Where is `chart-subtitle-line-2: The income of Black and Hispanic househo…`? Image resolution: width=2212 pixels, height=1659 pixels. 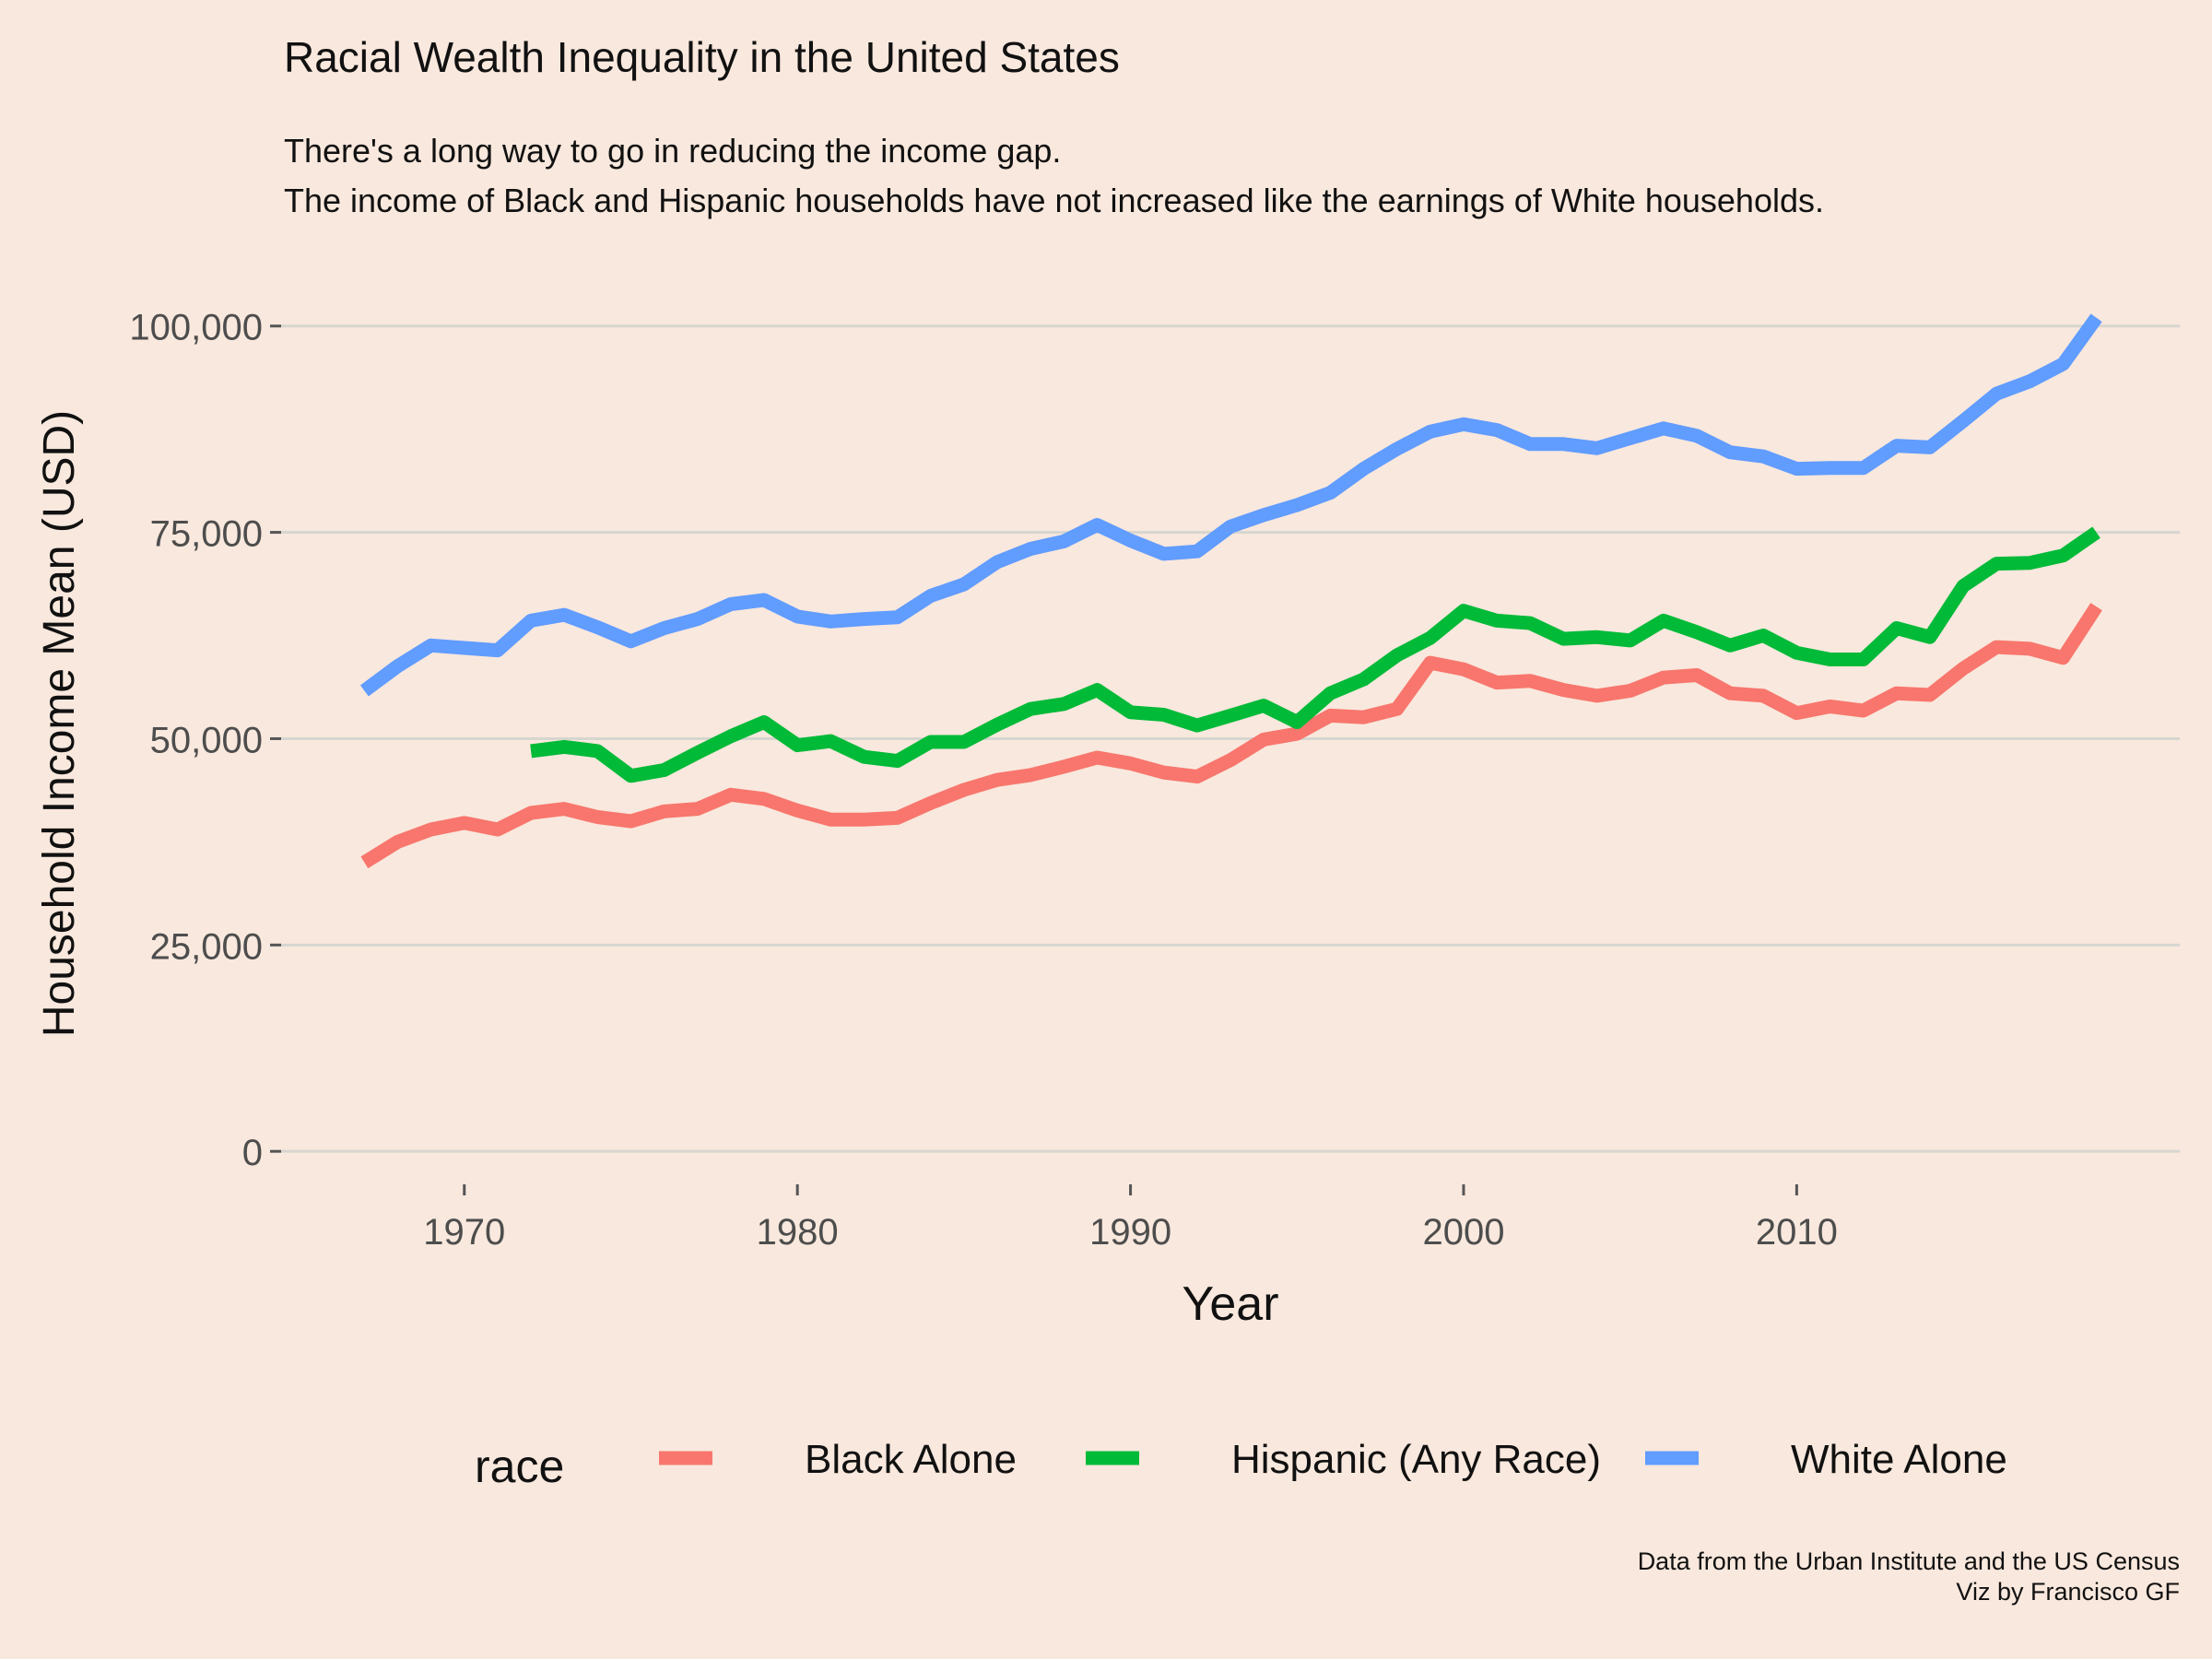 chart-subtitle-line-2: The income of Black and Hispanic househo… is located at coordinates (1054, 200).